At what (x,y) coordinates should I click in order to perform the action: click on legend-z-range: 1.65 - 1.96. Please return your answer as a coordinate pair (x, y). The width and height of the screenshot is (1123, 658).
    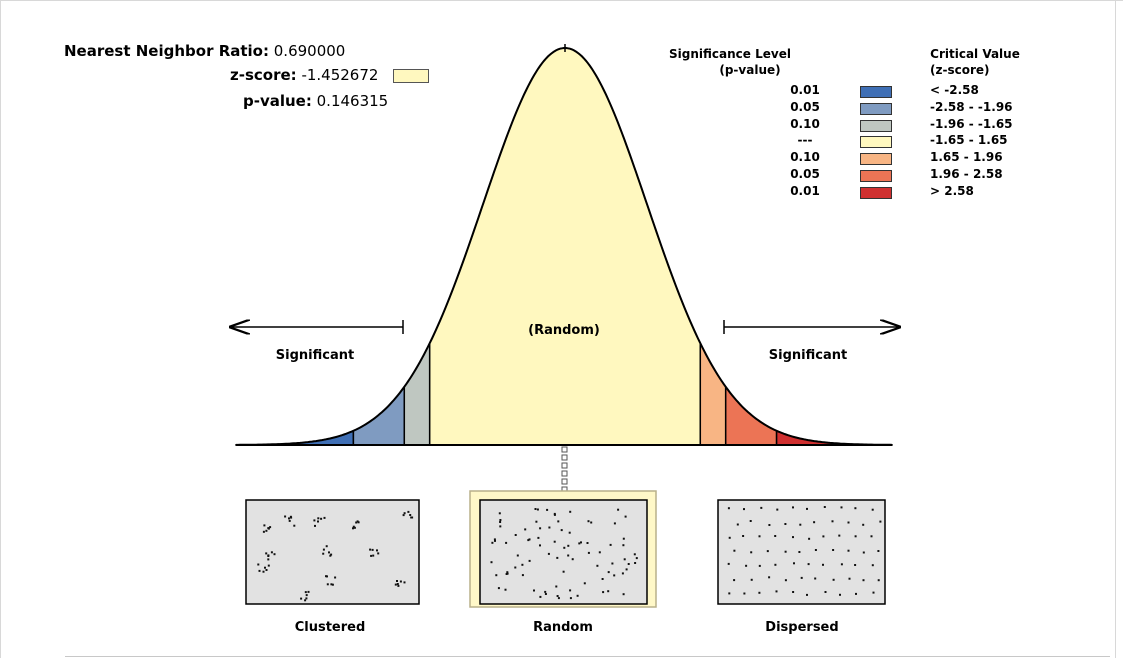
    Looking at the image, I should click on (966, 157).